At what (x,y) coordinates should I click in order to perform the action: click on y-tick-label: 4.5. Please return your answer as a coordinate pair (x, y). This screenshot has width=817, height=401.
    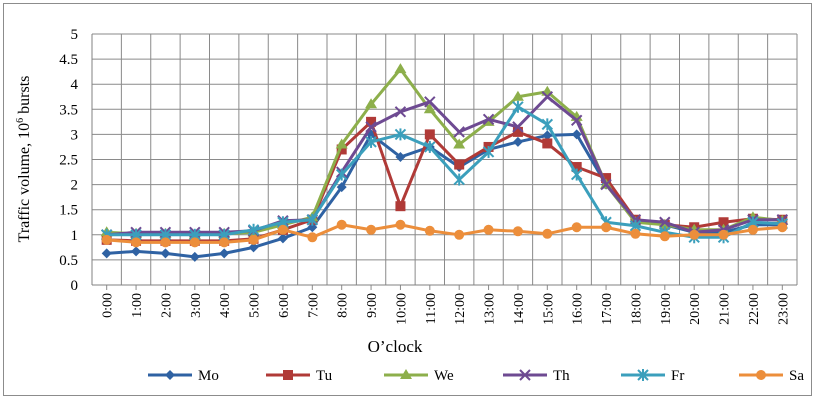
    Looking at the image, I should click on (68, 60).